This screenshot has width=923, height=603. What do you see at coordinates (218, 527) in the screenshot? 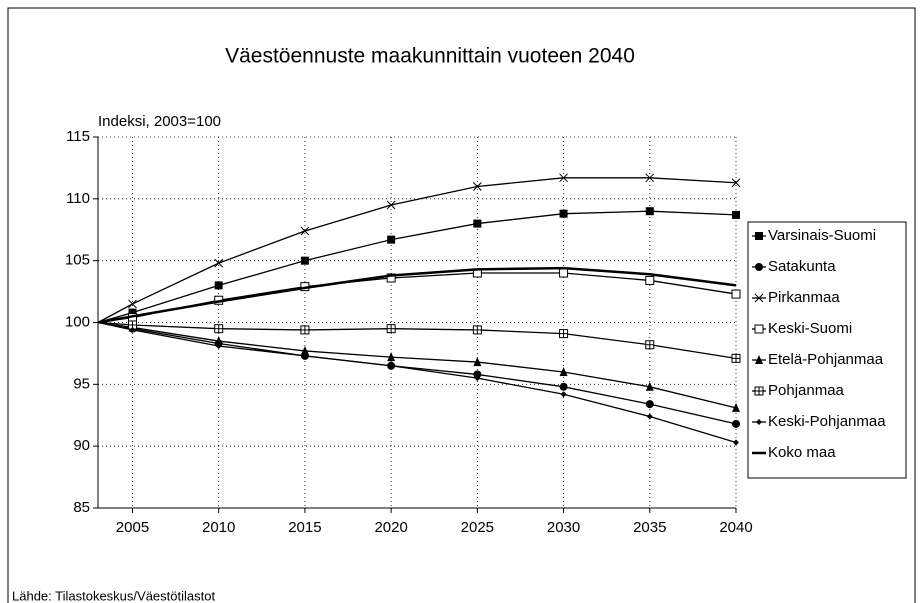
I see `x-tick-label: 2010` at bounding box center [218, 527].